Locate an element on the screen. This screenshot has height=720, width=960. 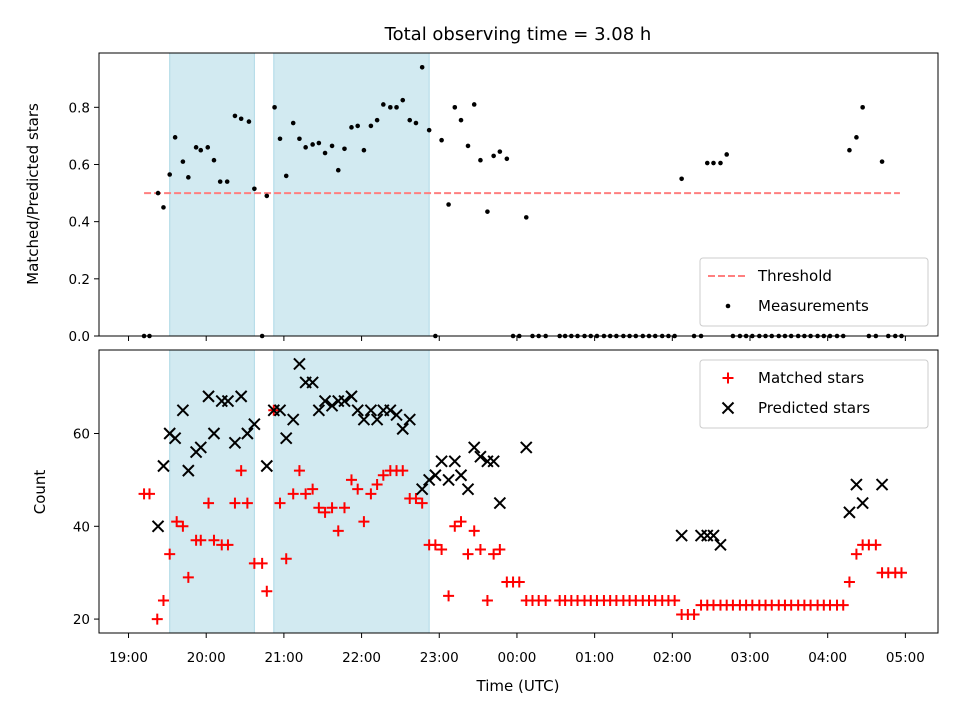
legend-box is located at coordinates (814, 394).